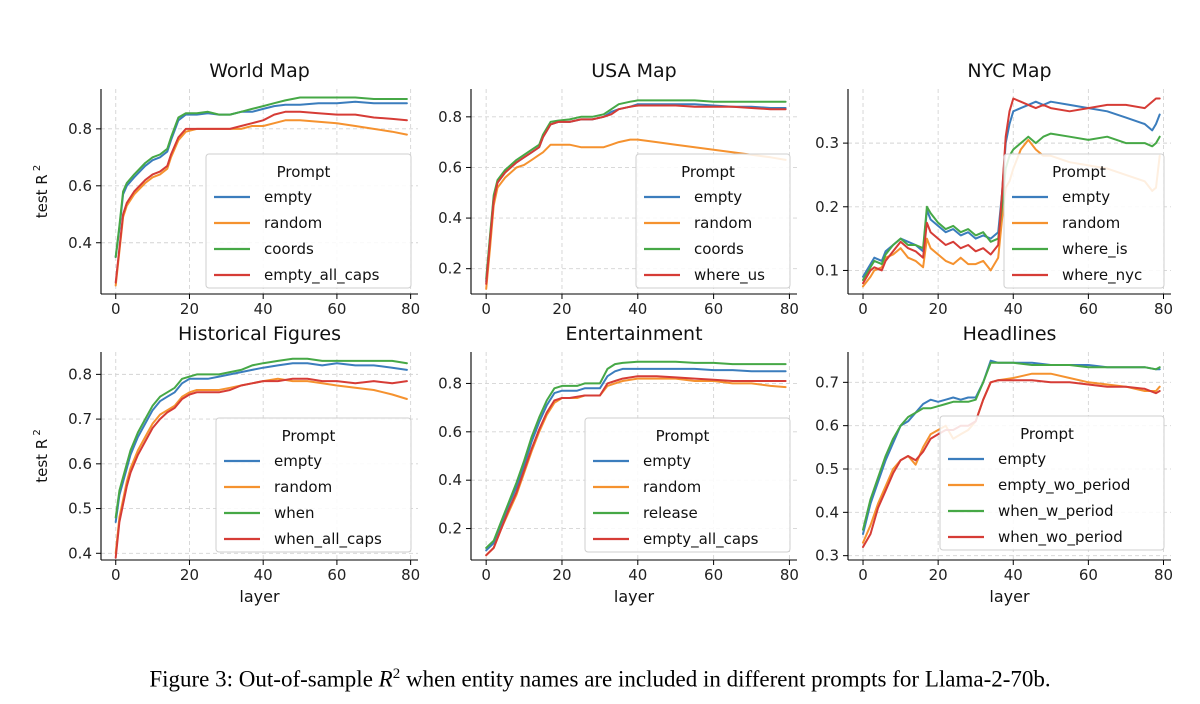 The image size is (1200, 704). I want to click on legend: Prompt empty random release empty_all_caps, so click(687, 485).